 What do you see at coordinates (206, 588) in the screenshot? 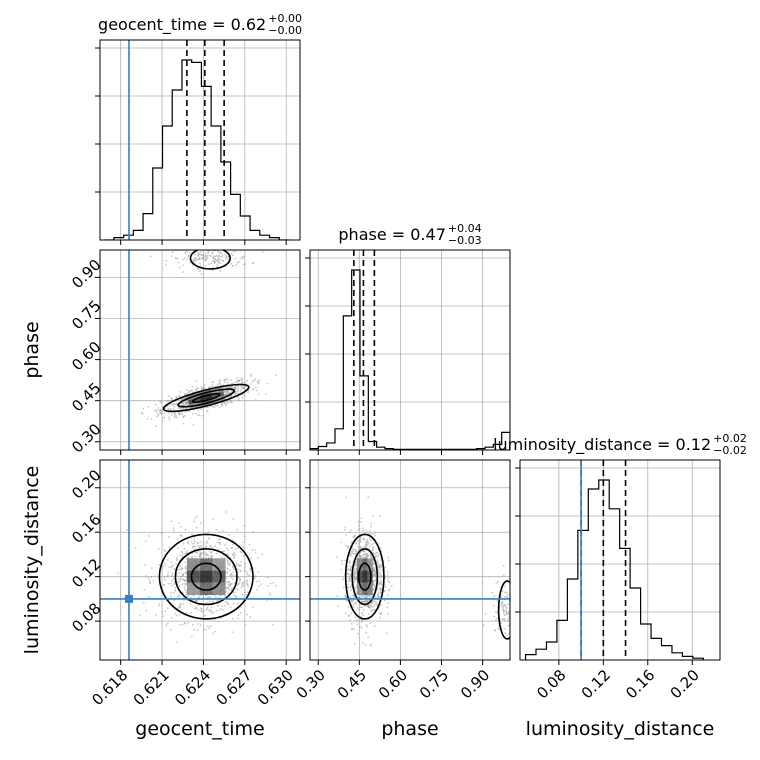
I see `density-cell` at bounding box center [206, 588].